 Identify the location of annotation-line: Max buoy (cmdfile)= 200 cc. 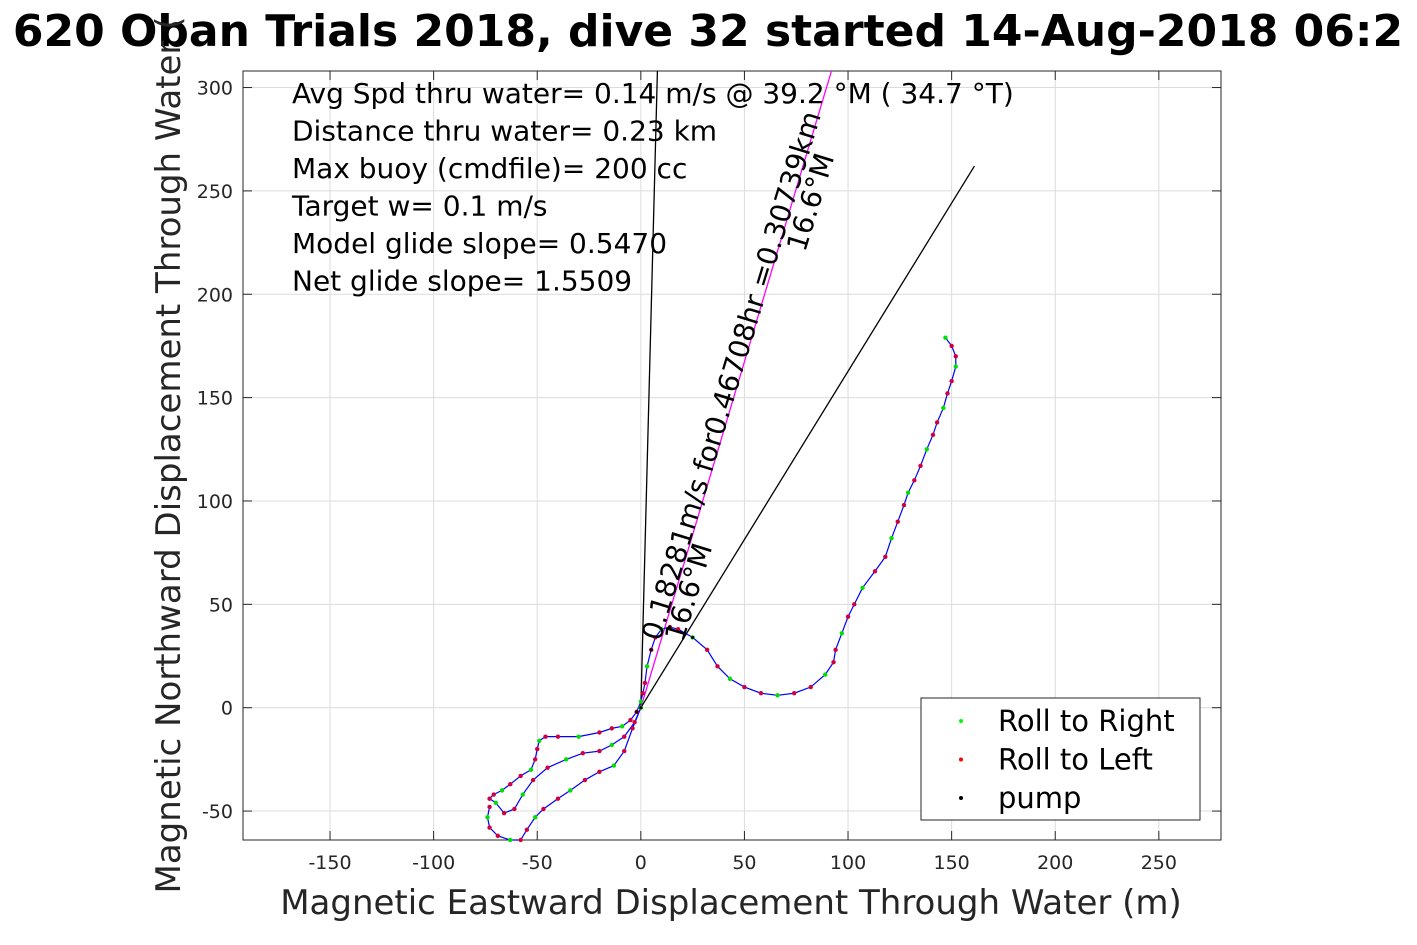
(489, 168).